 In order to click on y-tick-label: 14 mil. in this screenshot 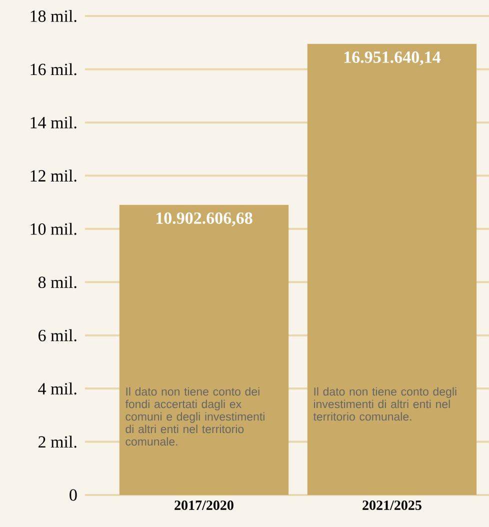, I will do `click(53, 122)`.